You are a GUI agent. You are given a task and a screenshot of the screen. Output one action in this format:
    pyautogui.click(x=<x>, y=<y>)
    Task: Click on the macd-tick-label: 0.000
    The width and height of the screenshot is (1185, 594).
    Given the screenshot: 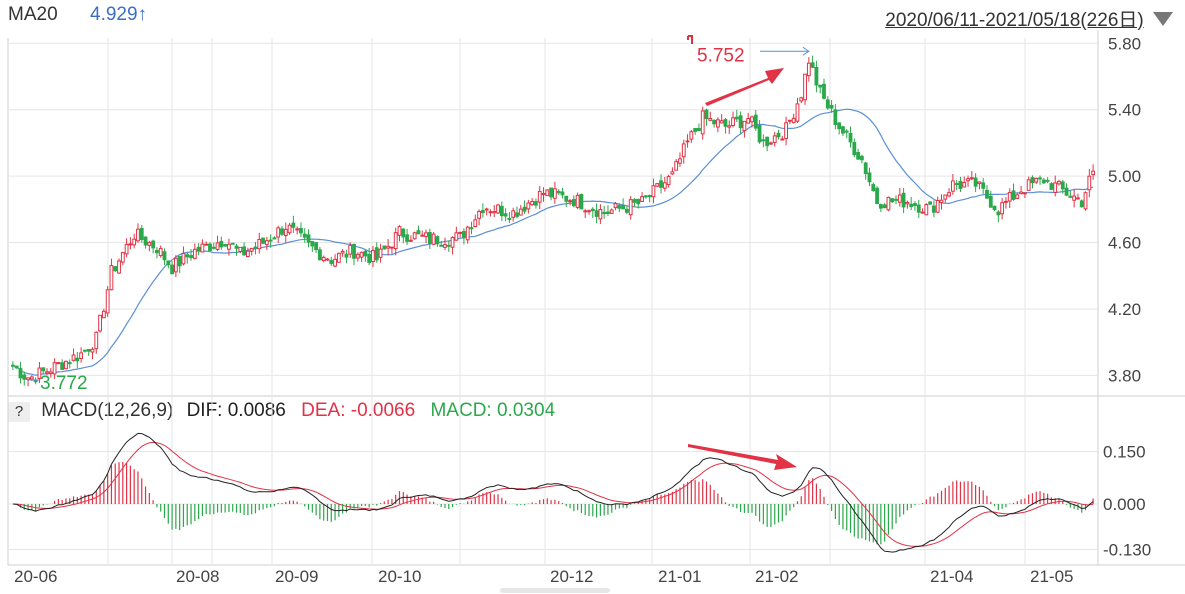 What is the action you would take?
    pyautogui.click(x=1124, y=504)
    